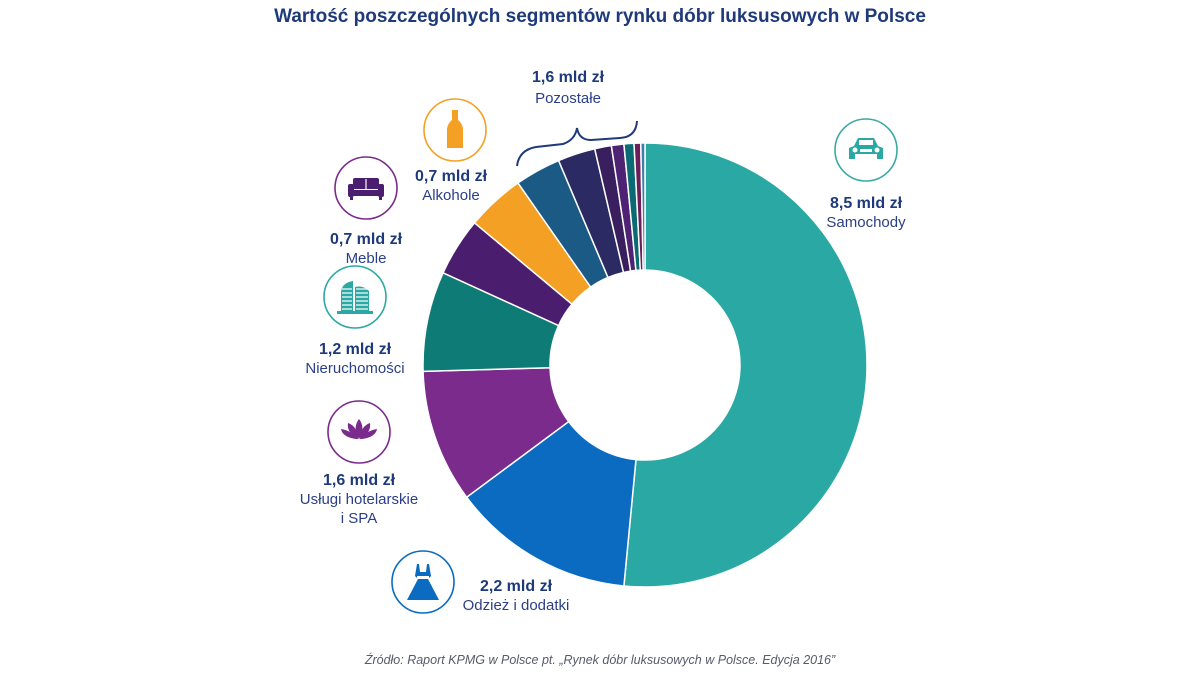 This screenshot has height=675, width=1200. What do you see at coordinates (866, 203) in the screenshot?
I see `slice-value-label: 8,5 mld zł` at bounding box center [866, 203].